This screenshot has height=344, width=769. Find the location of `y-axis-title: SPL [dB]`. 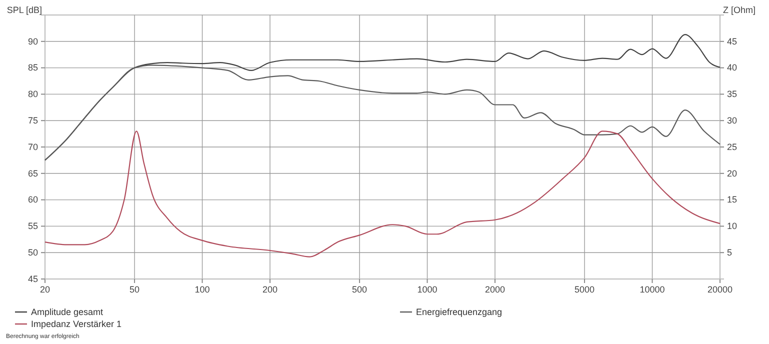

y-axis-title: SPL [dB] is located at coordinates (24, 10).